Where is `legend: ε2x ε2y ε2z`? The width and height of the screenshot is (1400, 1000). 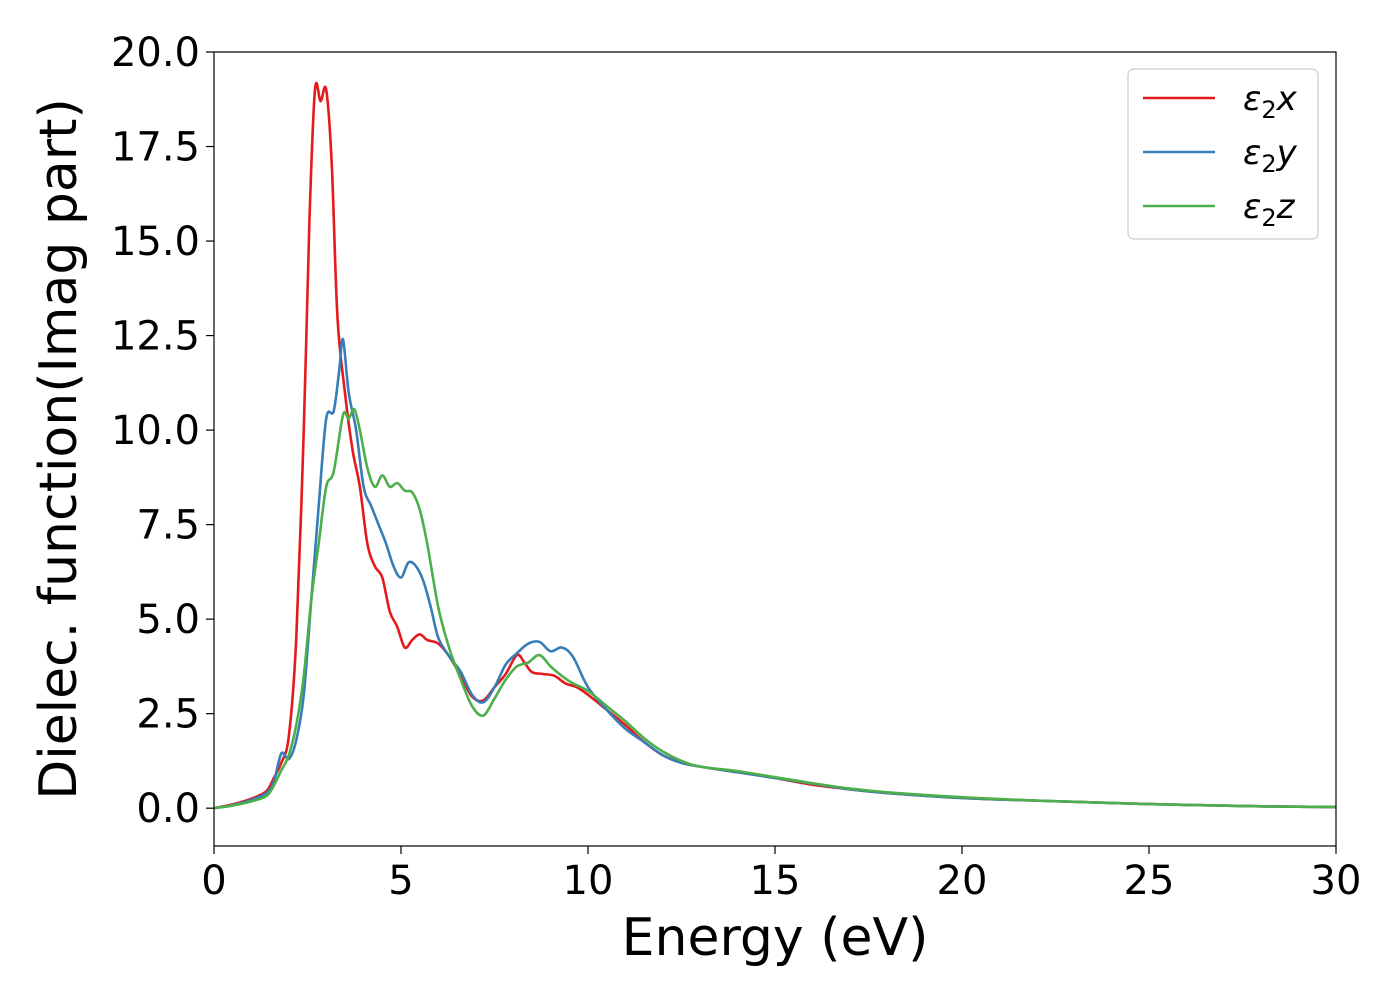 legend: ε2x ε2y ε2z is located at coordinates (1223, 154).